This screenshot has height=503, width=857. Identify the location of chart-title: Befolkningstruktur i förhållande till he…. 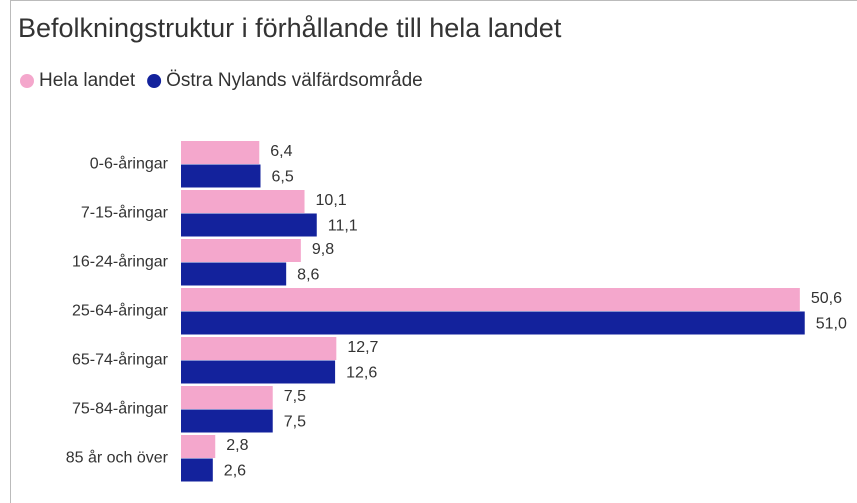
(290, 28).